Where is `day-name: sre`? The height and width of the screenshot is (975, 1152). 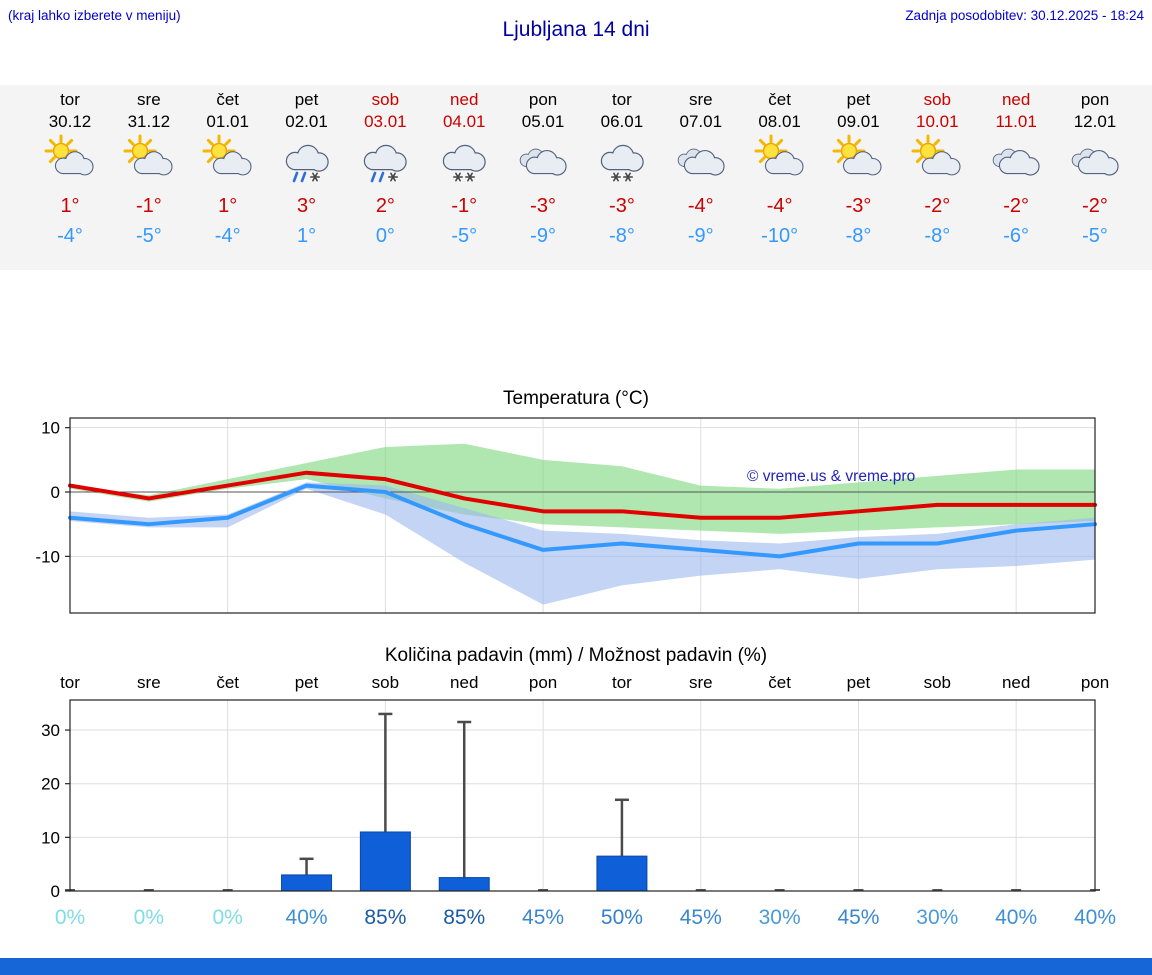 day-name: sre is located at coordinates (149, 99).